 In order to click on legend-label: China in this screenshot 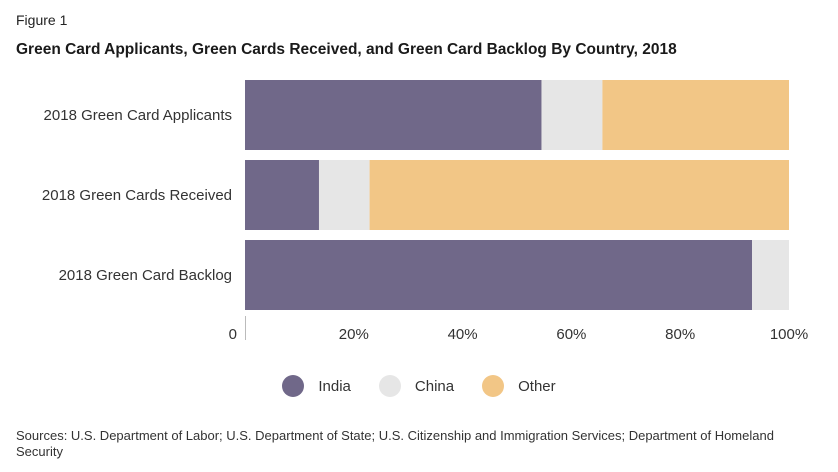, I will do `click(434, 386)`.